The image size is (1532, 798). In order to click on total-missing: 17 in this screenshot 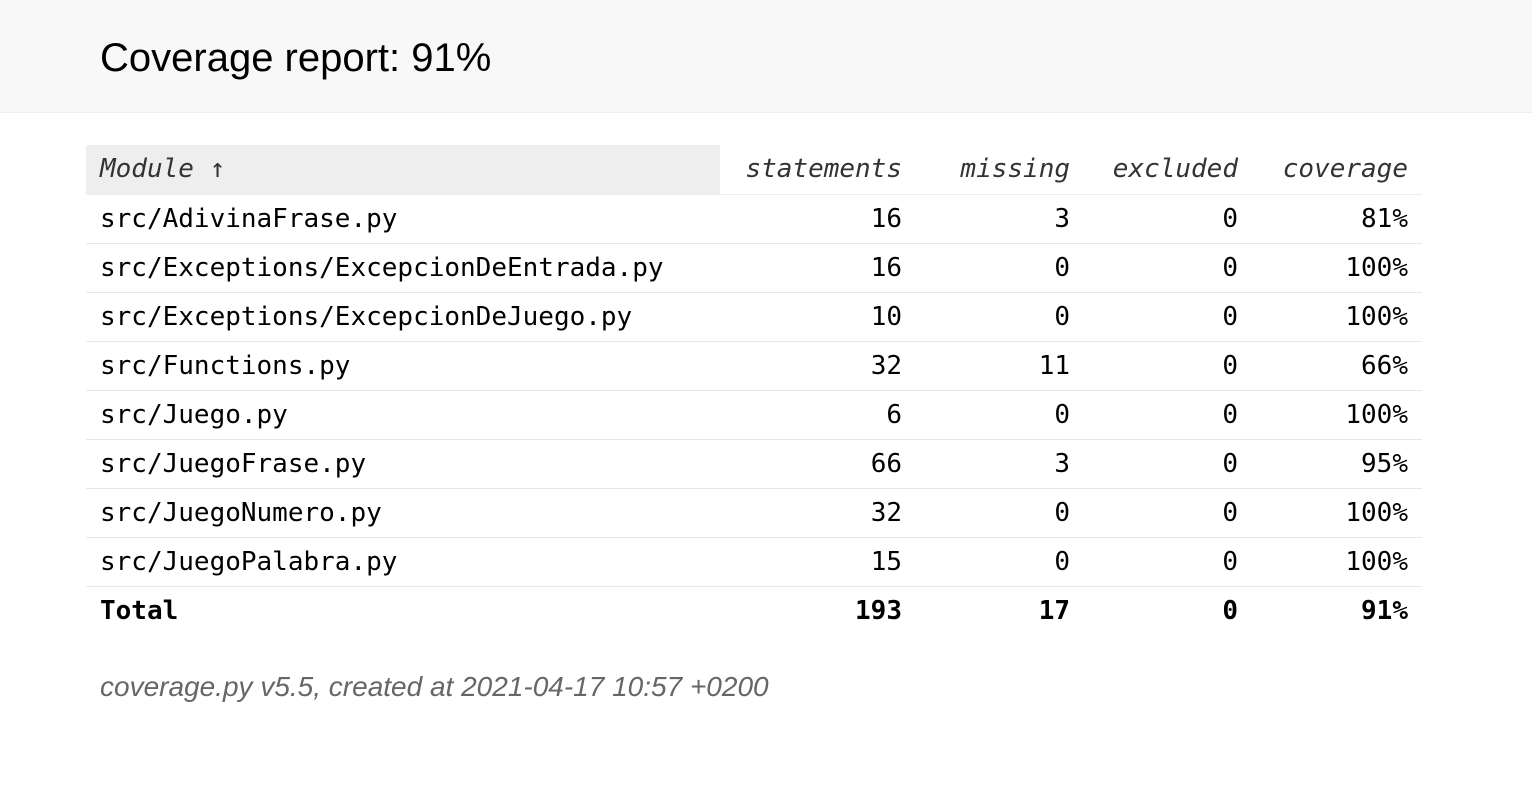, I will do `click(1054, 610)`.